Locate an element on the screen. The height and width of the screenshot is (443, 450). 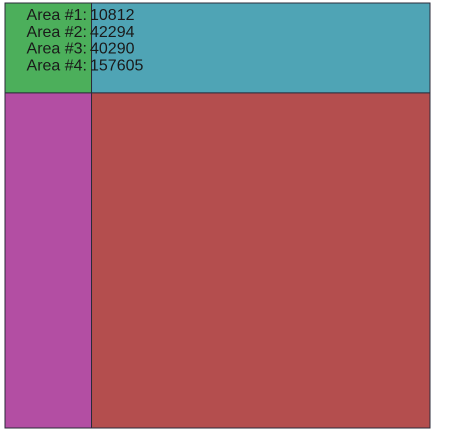
legend-value-area-2: 42294 is located at coordinates (112, 32).